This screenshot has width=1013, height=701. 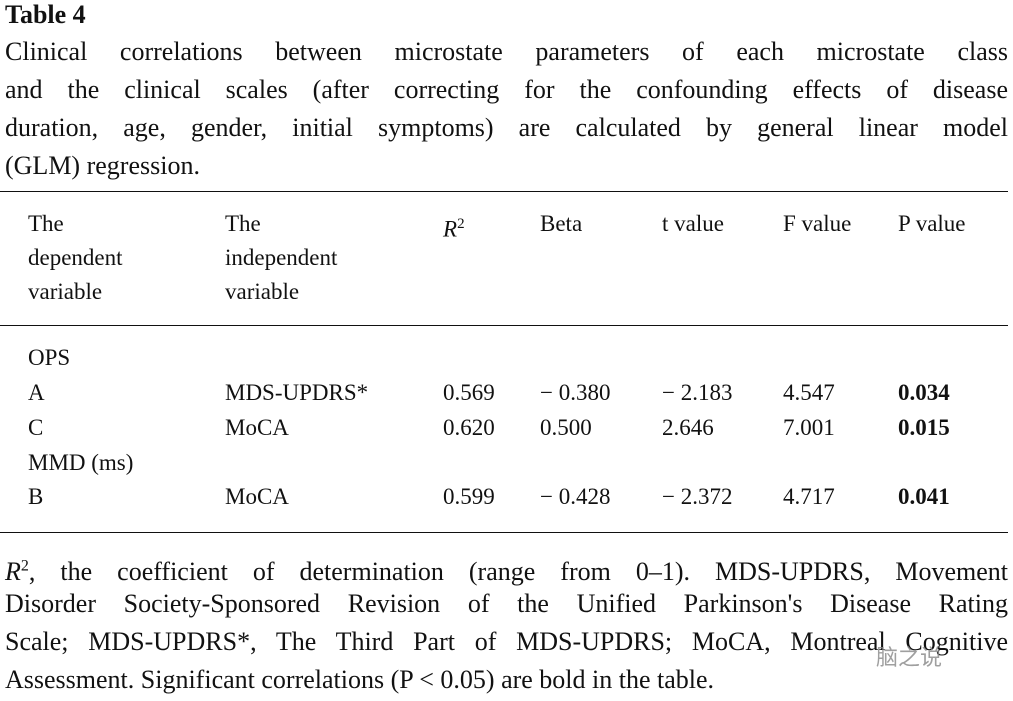 I want to click on table-cell: 0.500, so click(x=566, y=427).